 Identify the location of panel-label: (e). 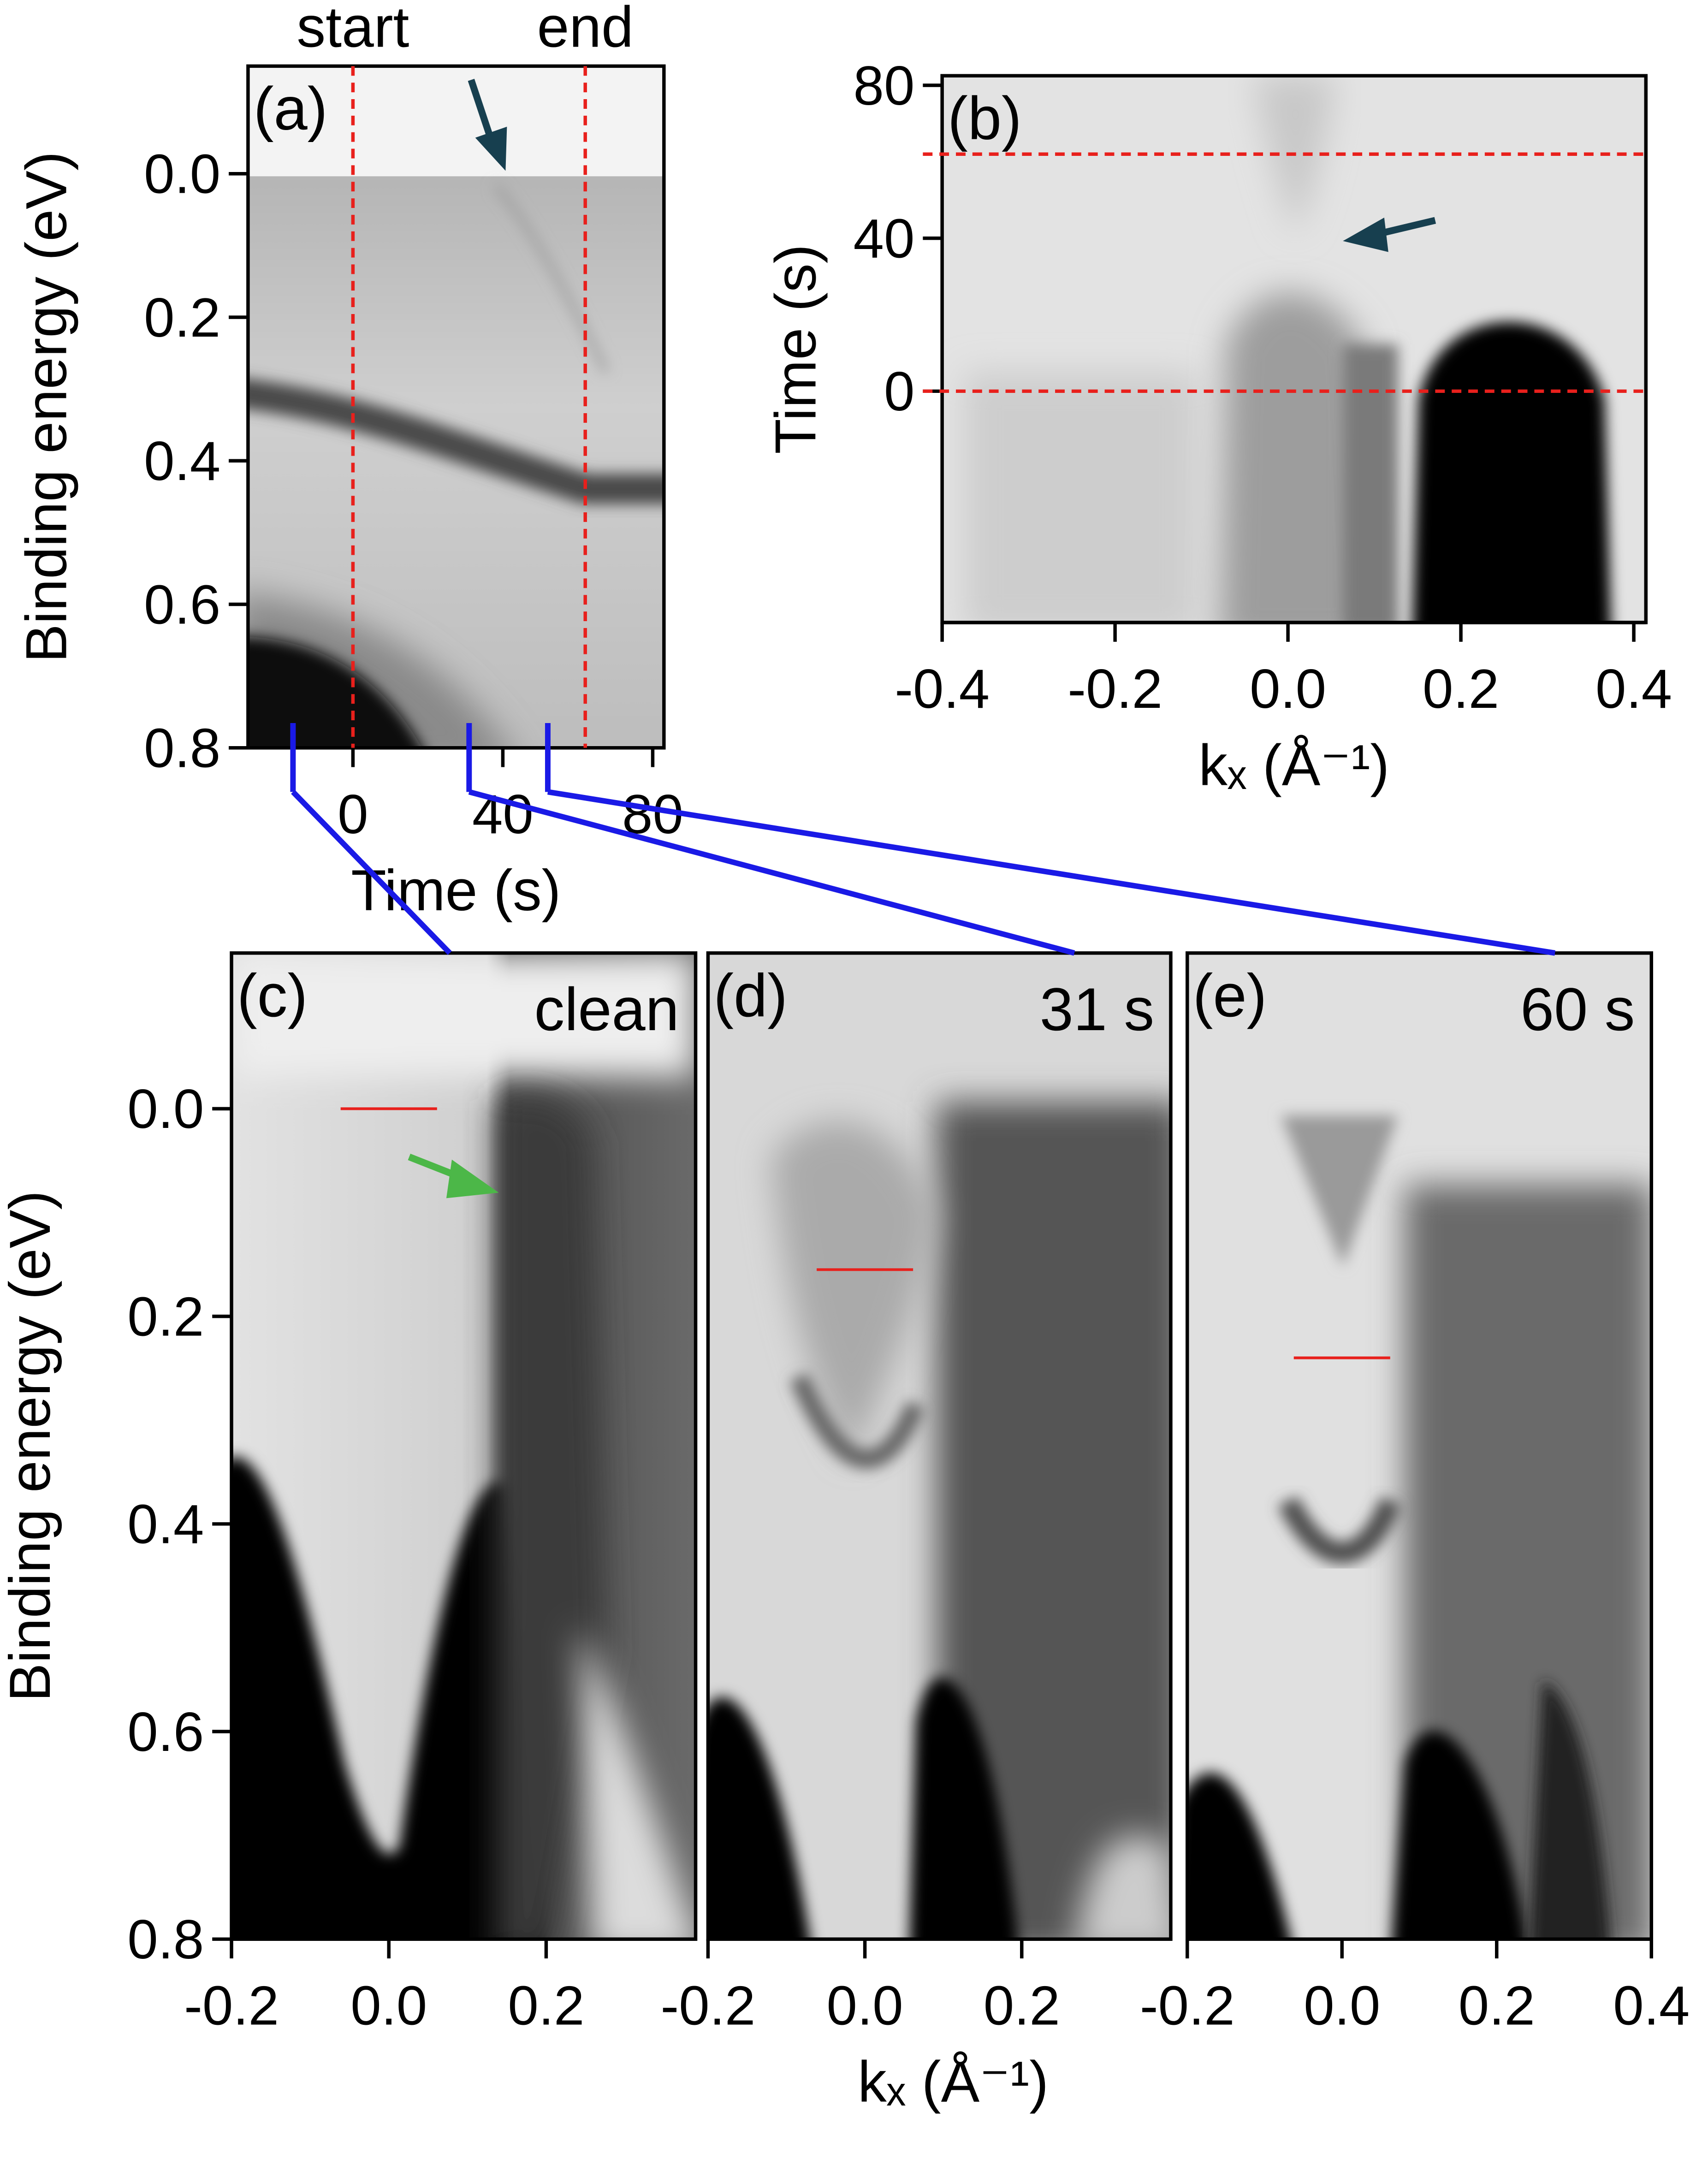
(1230, 995).